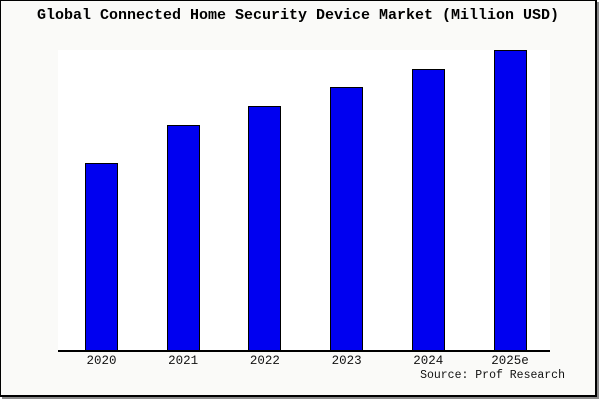 The height and width of the screenshot is (400, 600). I want to click on bar-2021, so click(183, 237).